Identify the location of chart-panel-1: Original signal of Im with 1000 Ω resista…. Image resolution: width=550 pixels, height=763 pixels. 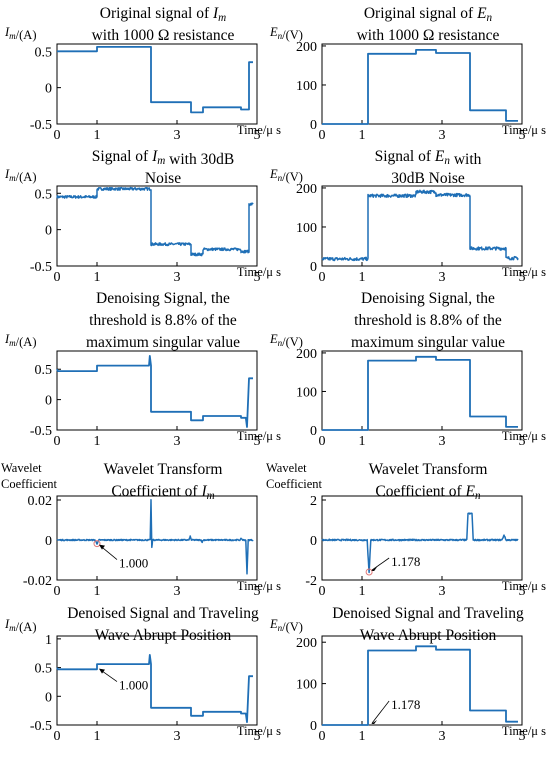
(142, 74).